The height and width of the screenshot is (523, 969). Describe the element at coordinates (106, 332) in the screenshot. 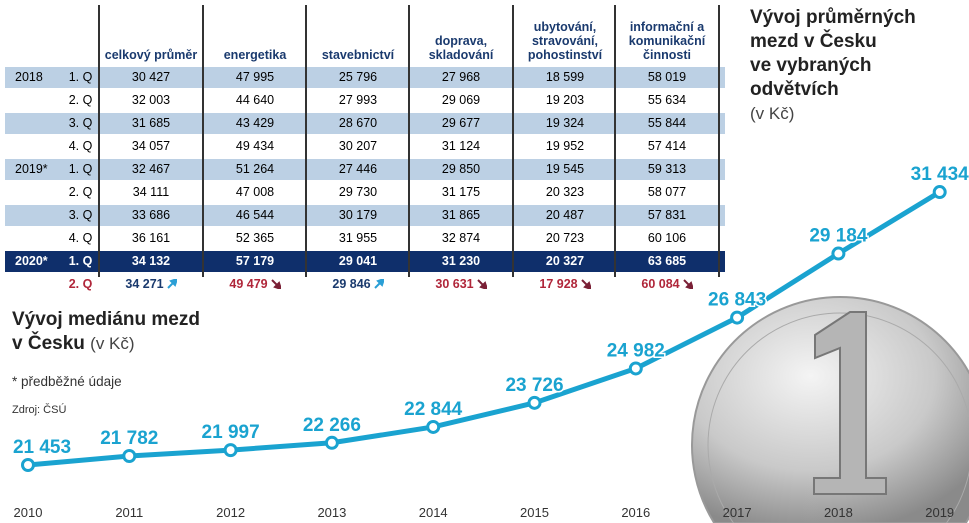

I see `title-median-wages: Vývoj mediánu mezd v Česku (v Kč)` at that location.